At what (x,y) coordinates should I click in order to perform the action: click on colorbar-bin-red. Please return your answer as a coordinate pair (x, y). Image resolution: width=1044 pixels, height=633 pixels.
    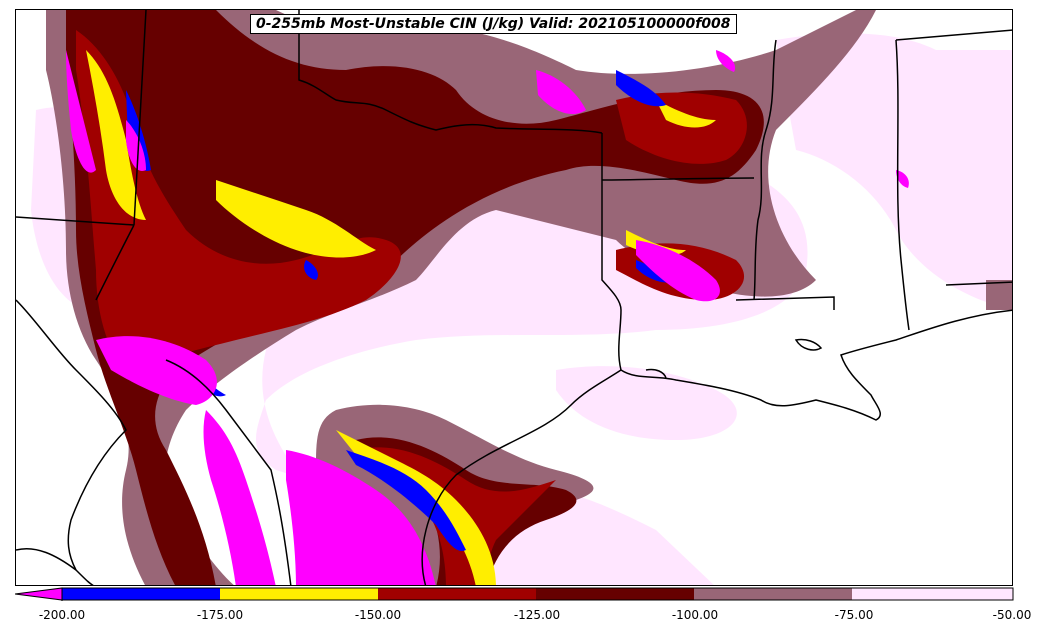
    Looking at the image, I should click on (457, 594).